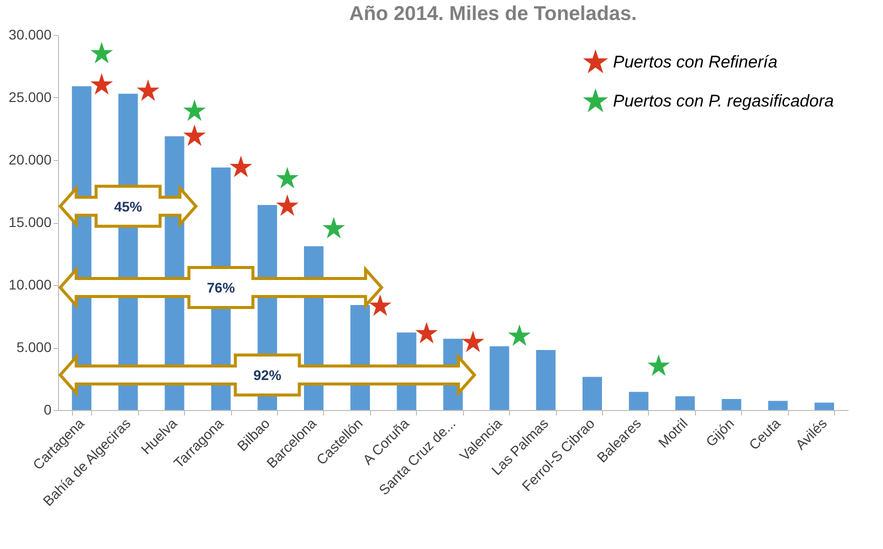 This screenshot has width=883, height=549. I want to click on annotation: 76%, so click(221, 288).